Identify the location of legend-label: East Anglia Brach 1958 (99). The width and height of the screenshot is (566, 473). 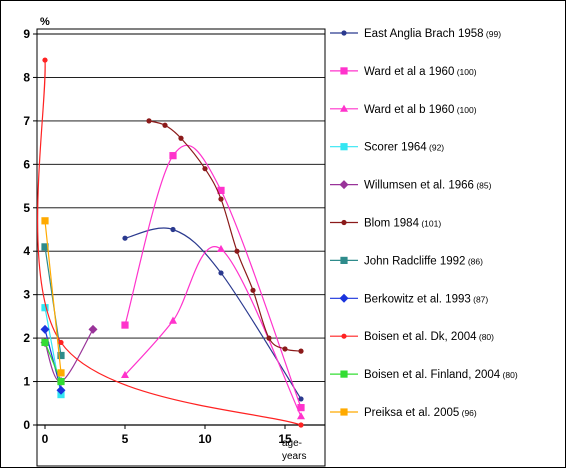
(432, 34).